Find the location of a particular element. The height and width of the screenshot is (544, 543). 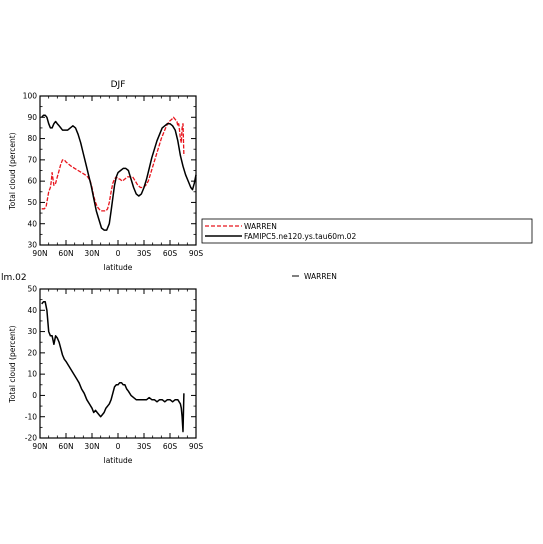

bottom-x-tick-label: 60N is located at coordinates (65, 446).